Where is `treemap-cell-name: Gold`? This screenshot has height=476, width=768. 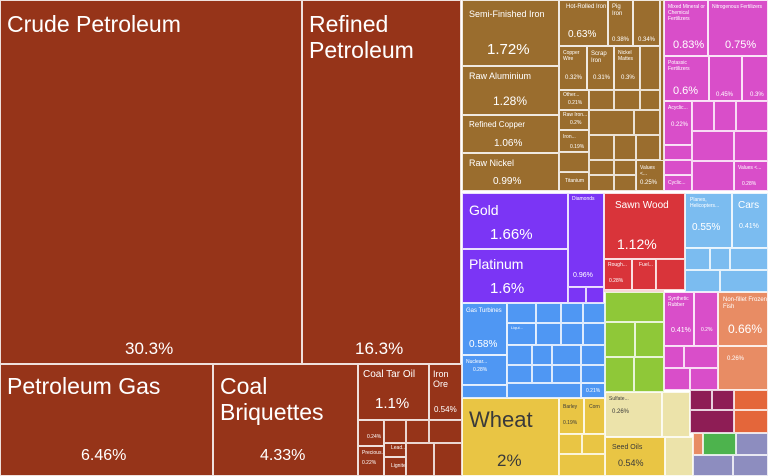
treemap-cell-name: Gold is located at coordinates (484, 210).